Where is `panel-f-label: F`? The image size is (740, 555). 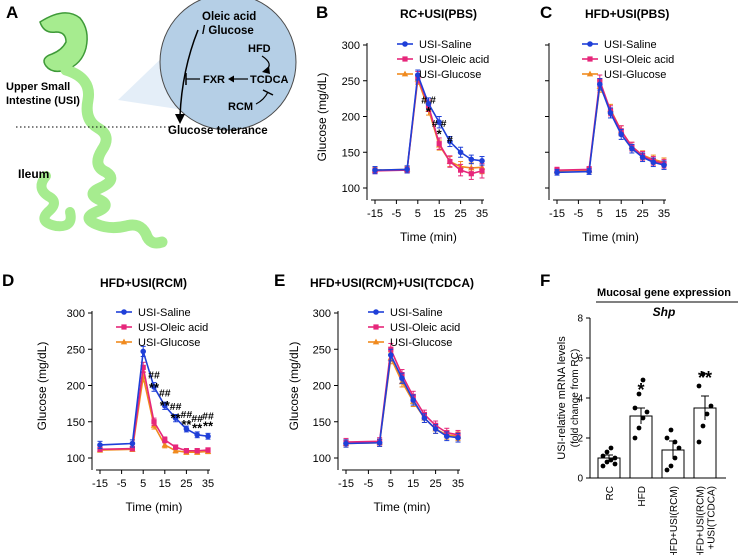
panel-f-label: F is located at coordinates (545, 280).